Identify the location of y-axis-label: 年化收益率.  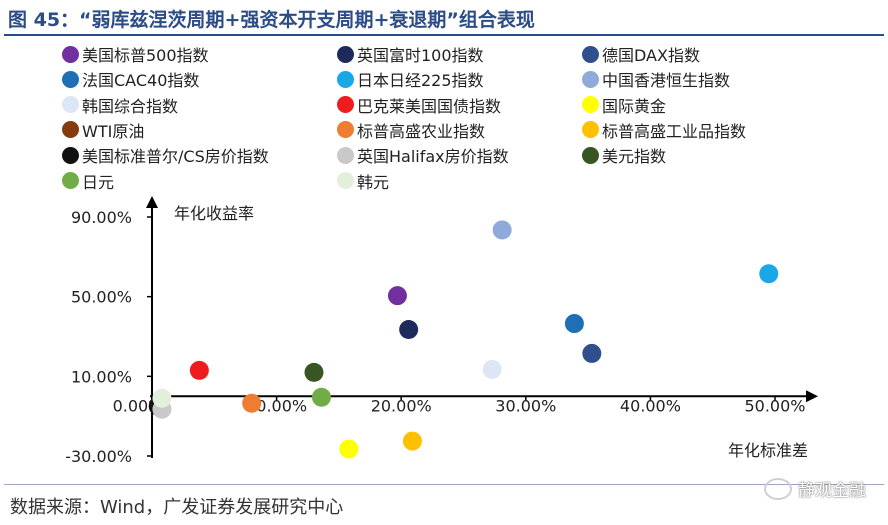
(214, 213).